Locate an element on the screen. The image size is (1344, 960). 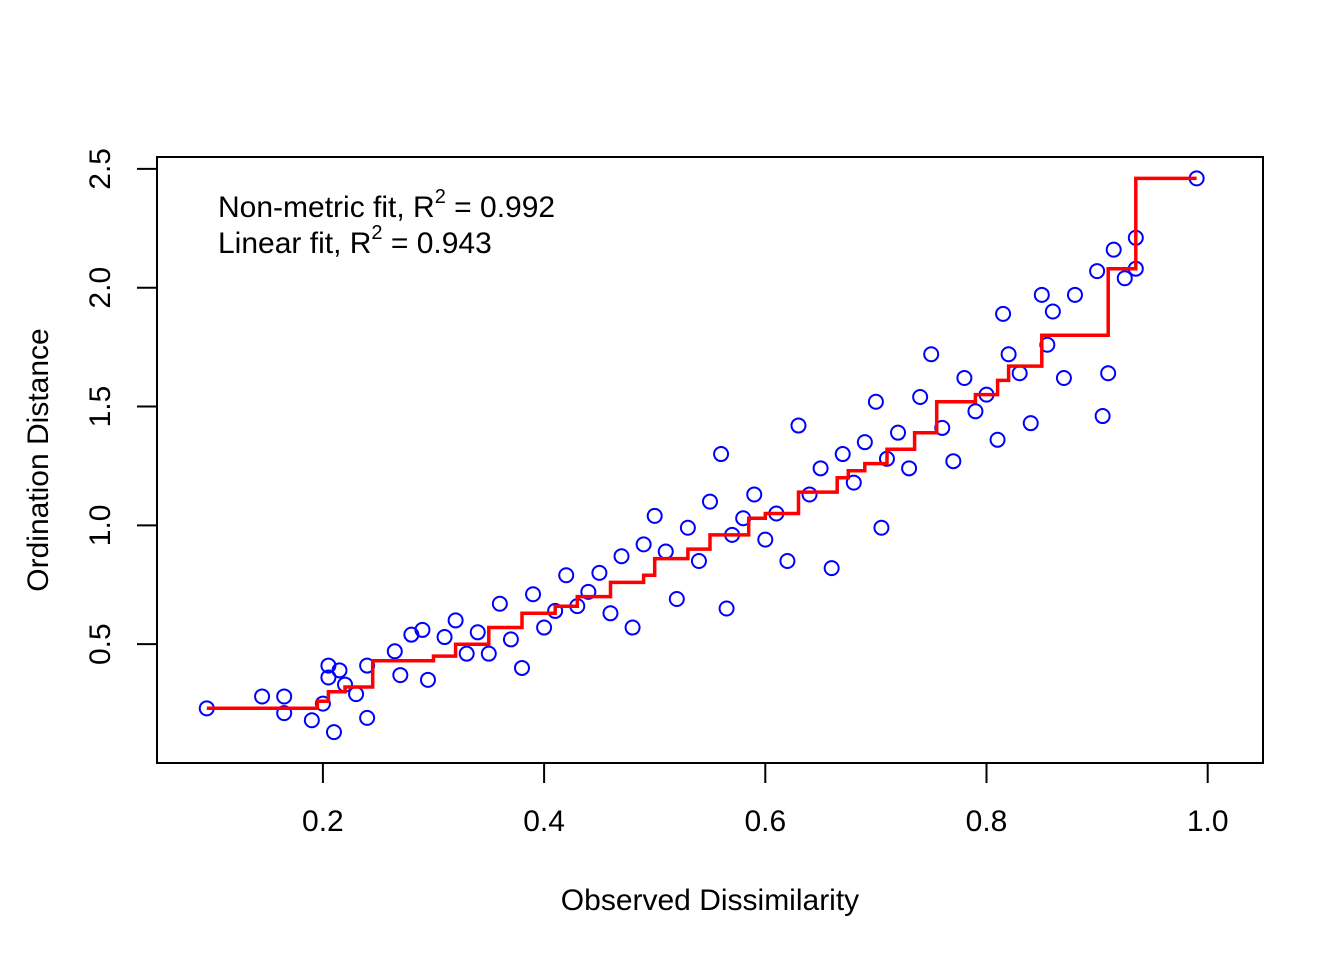
nonmetric-fit-label: Non-metric fit, R is located at coordinates (326, 207).